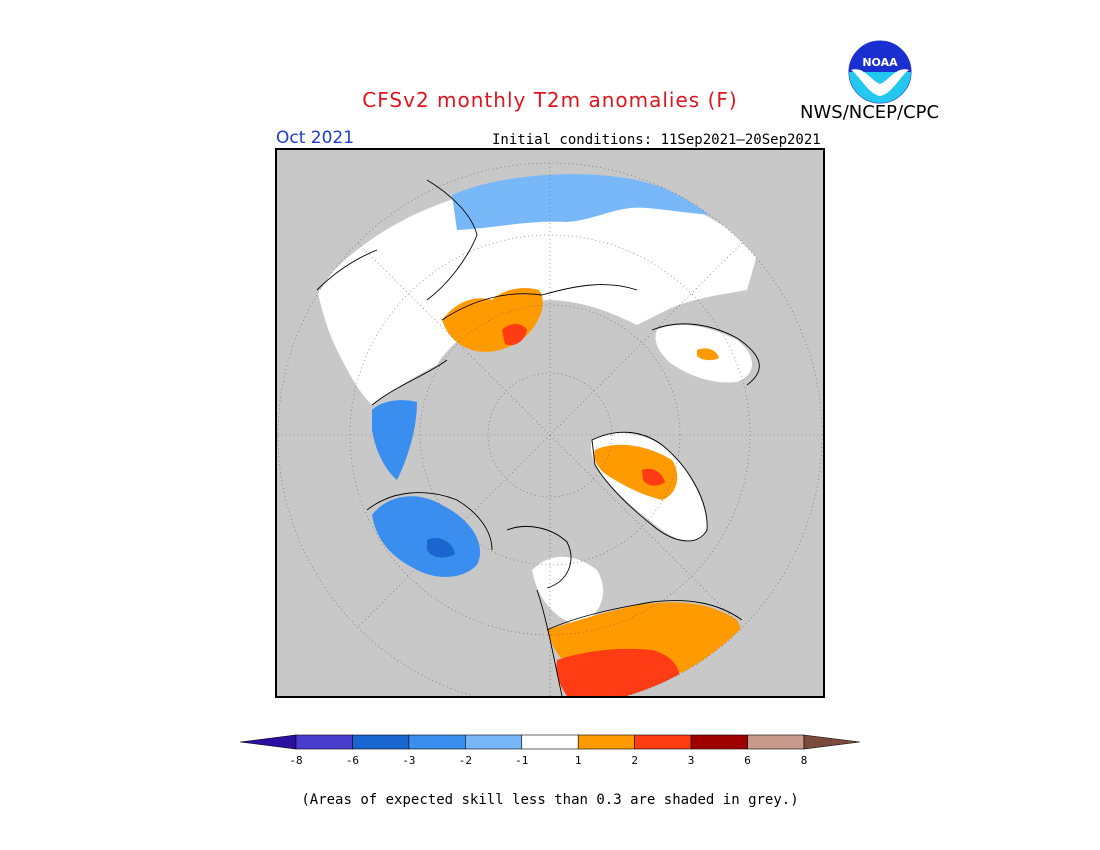 Image resolution: width=1100 pixels, height=850 pixels. I want to click on colorbar-label: -3, so click(408, 760).